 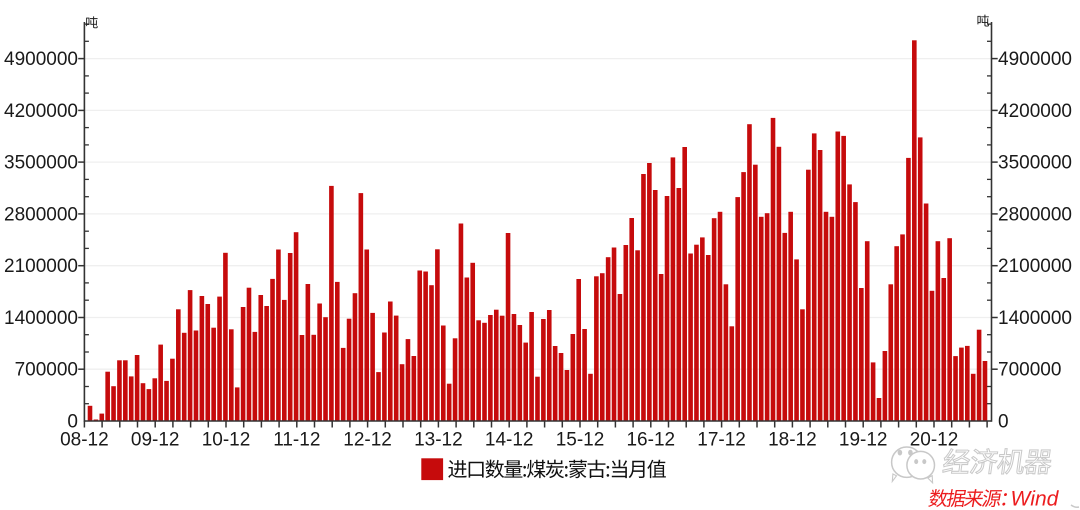 I want to click on svg-text: 18-12, so click(x=792, y=439).